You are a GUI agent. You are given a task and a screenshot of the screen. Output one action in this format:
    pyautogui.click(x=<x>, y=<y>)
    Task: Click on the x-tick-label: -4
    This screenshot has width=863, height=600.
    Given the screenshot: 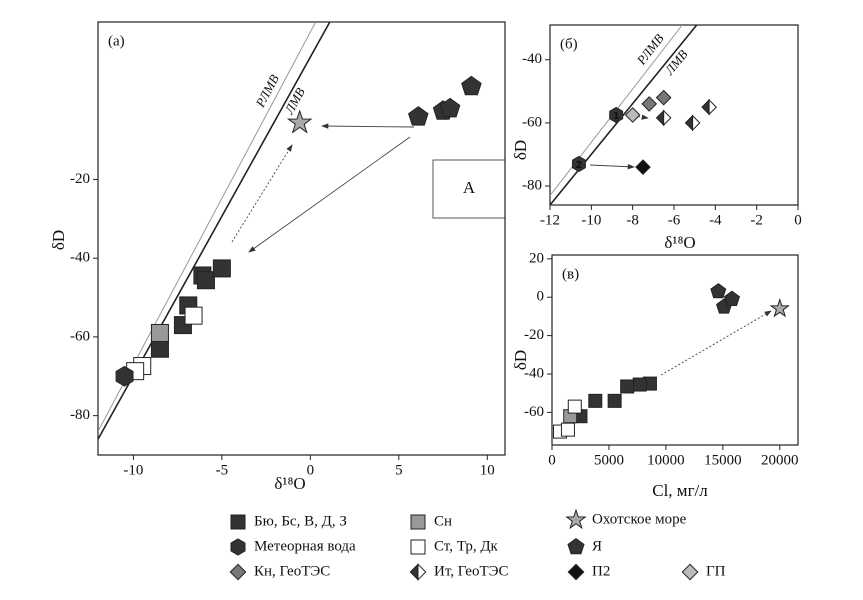 What is the action you would take?
    pyautogui.click(x=715, y=220)
    